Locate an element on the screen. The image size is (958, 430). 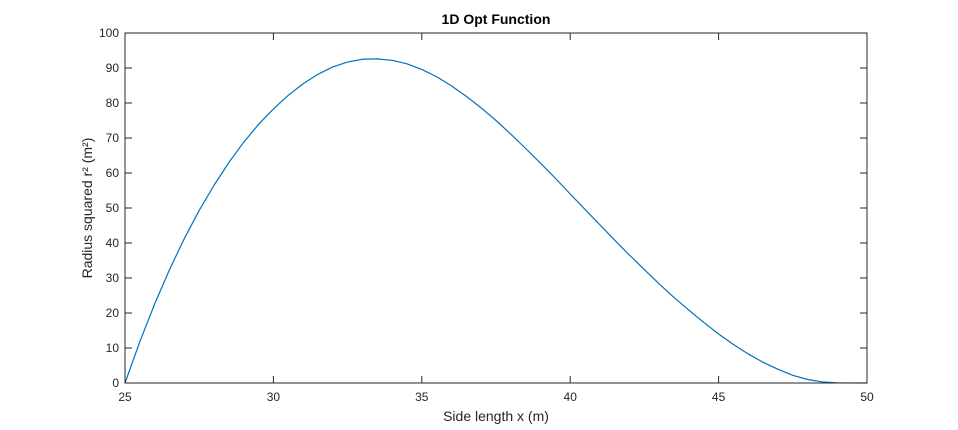
x-tick-label: 35 is located at coordinates (422, 397).